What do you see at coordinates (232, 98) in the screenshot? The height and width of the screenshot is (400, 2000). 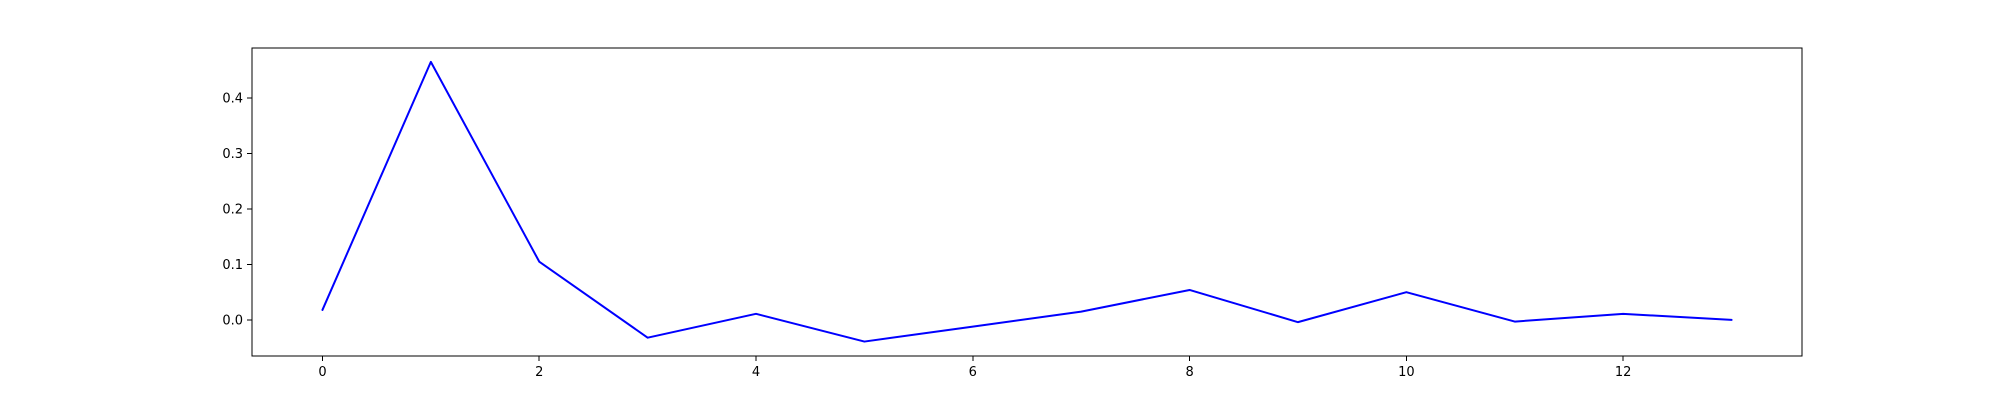 I see `y-tick-label-4: 0.4` at bounding box center [232, 98].